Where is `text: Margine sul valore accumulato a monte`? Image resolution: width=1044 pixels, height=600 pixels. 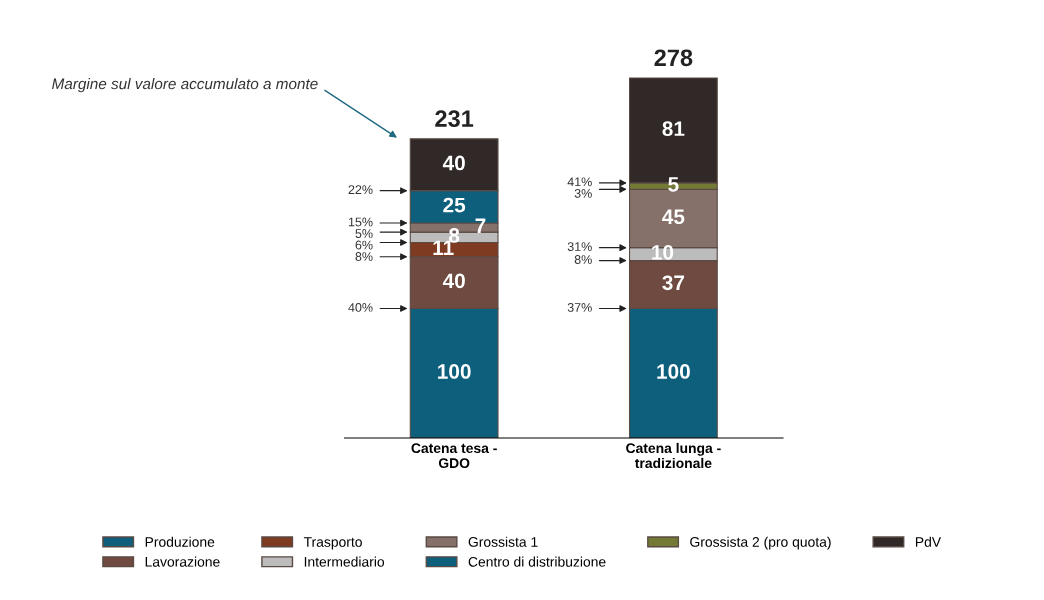
text: Margine sul valore accumulato a monte is located at coordinates (185, 85).